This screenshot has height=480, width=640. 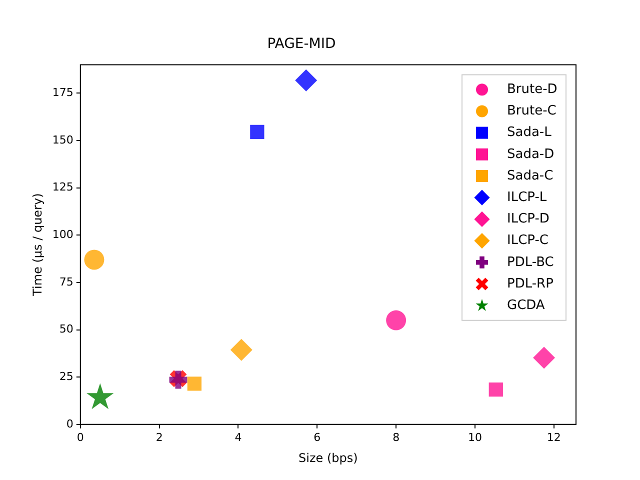 What do you see at coordinates (527, 197) in the screenshot?
I see `legend-label: ILCP-L` at bounding box center [527, 197].